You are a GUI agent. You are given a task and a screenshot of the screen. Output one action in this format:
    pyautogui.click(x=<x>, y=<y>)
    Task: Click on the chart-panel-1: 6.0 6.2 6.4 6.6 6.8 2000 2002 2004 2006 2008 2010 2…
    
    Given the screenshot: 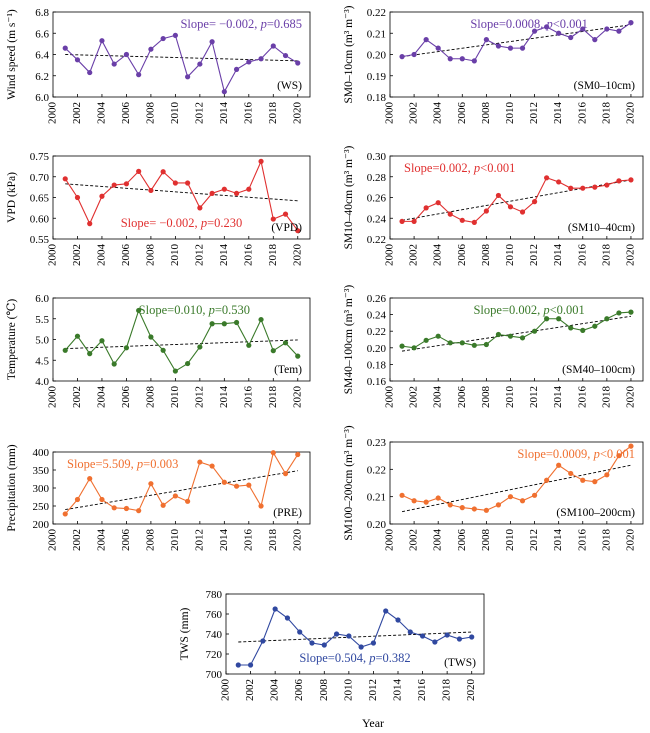 What is the action you would take?
    pyautogui.click(x=158, y=66)
    